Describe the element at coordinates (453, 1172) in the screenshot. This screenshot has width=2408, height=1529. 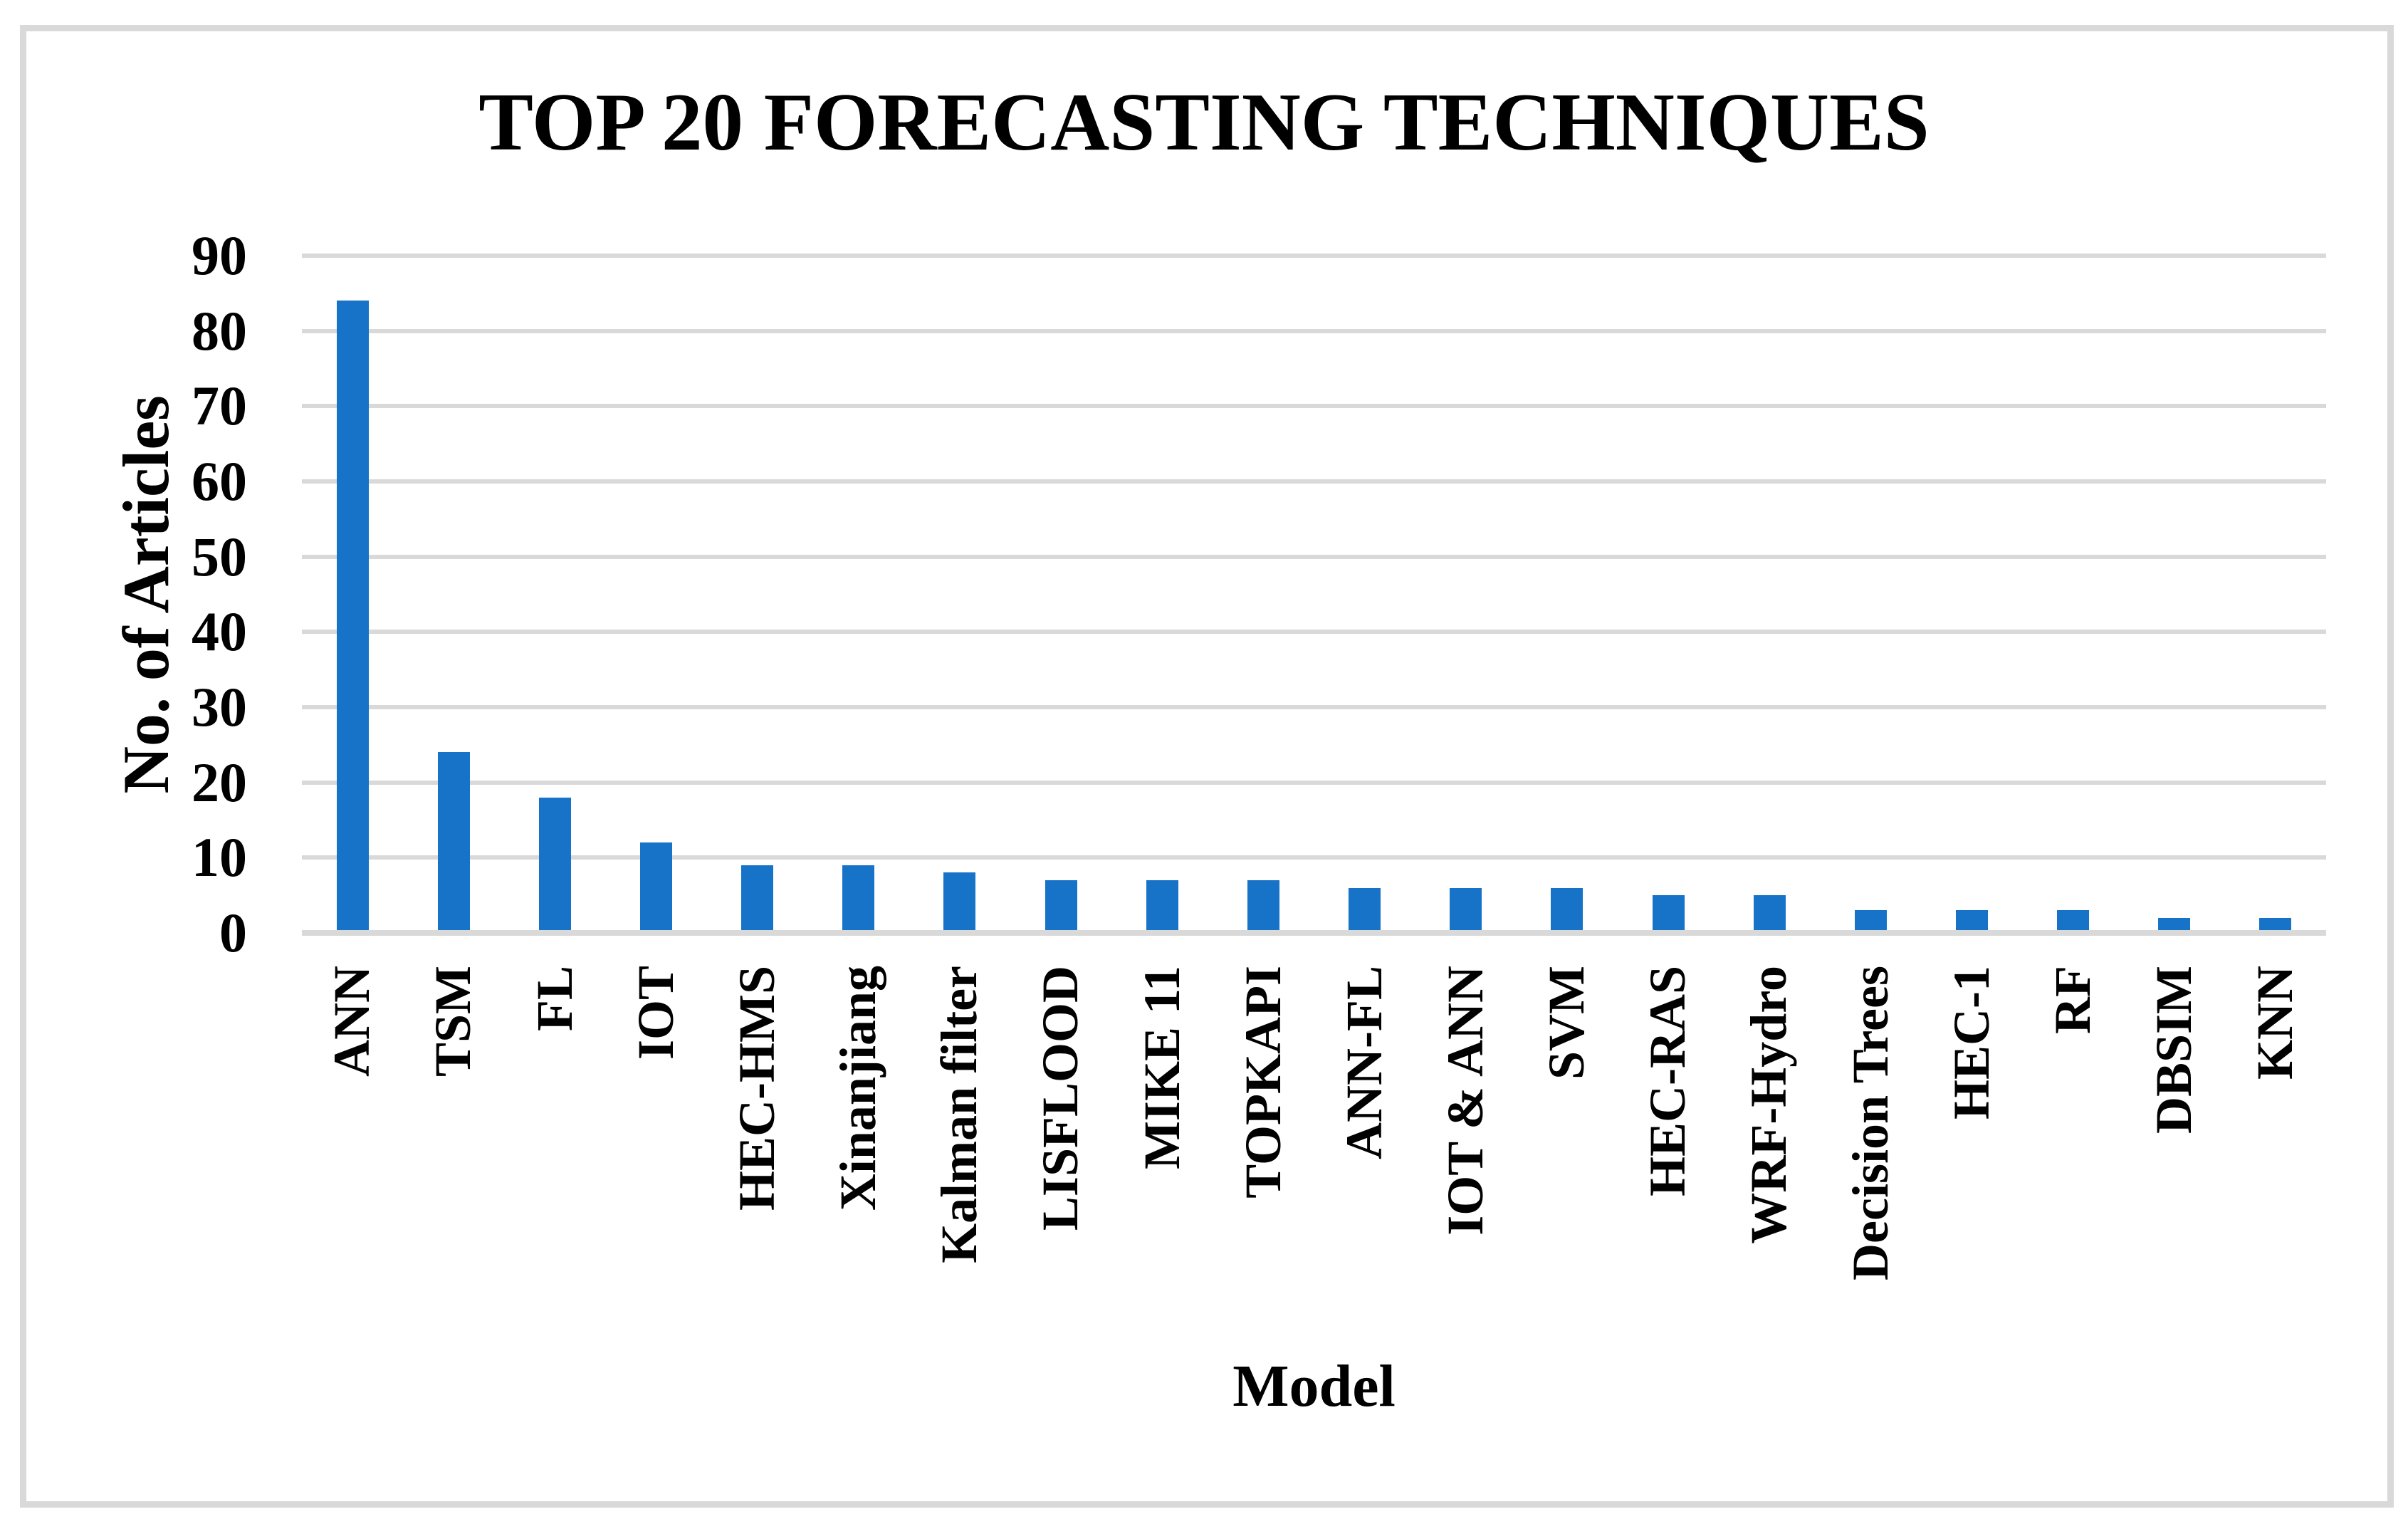
I see `x-label-cell: TSM` at that location.